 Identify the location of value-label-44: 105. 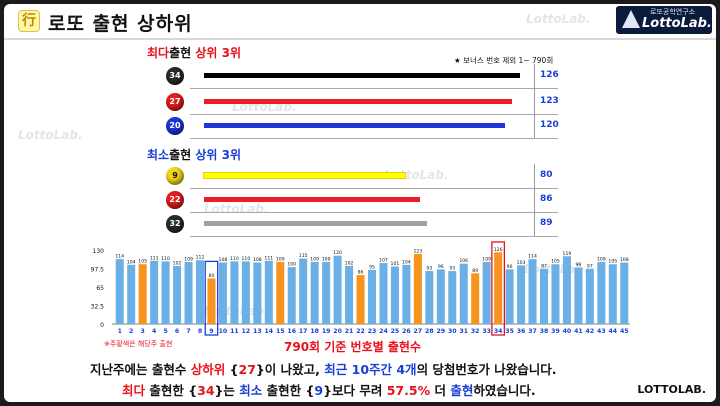
(612, 262).